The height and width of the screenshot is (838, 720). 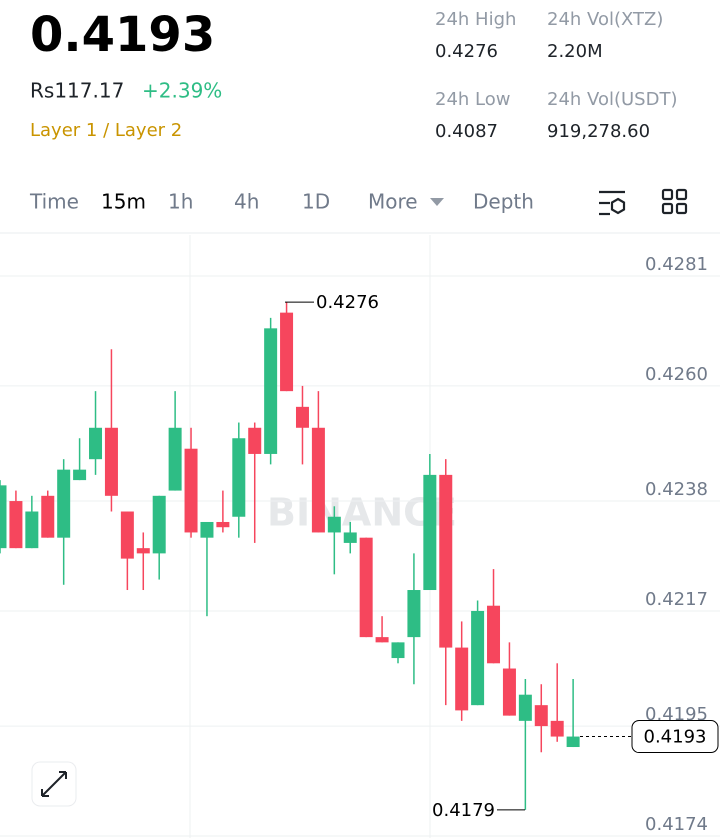 What do you see at coordinates (437, 202) in the screenshot?
I see `dropdown-arrow` at bounding box center [437, 202].